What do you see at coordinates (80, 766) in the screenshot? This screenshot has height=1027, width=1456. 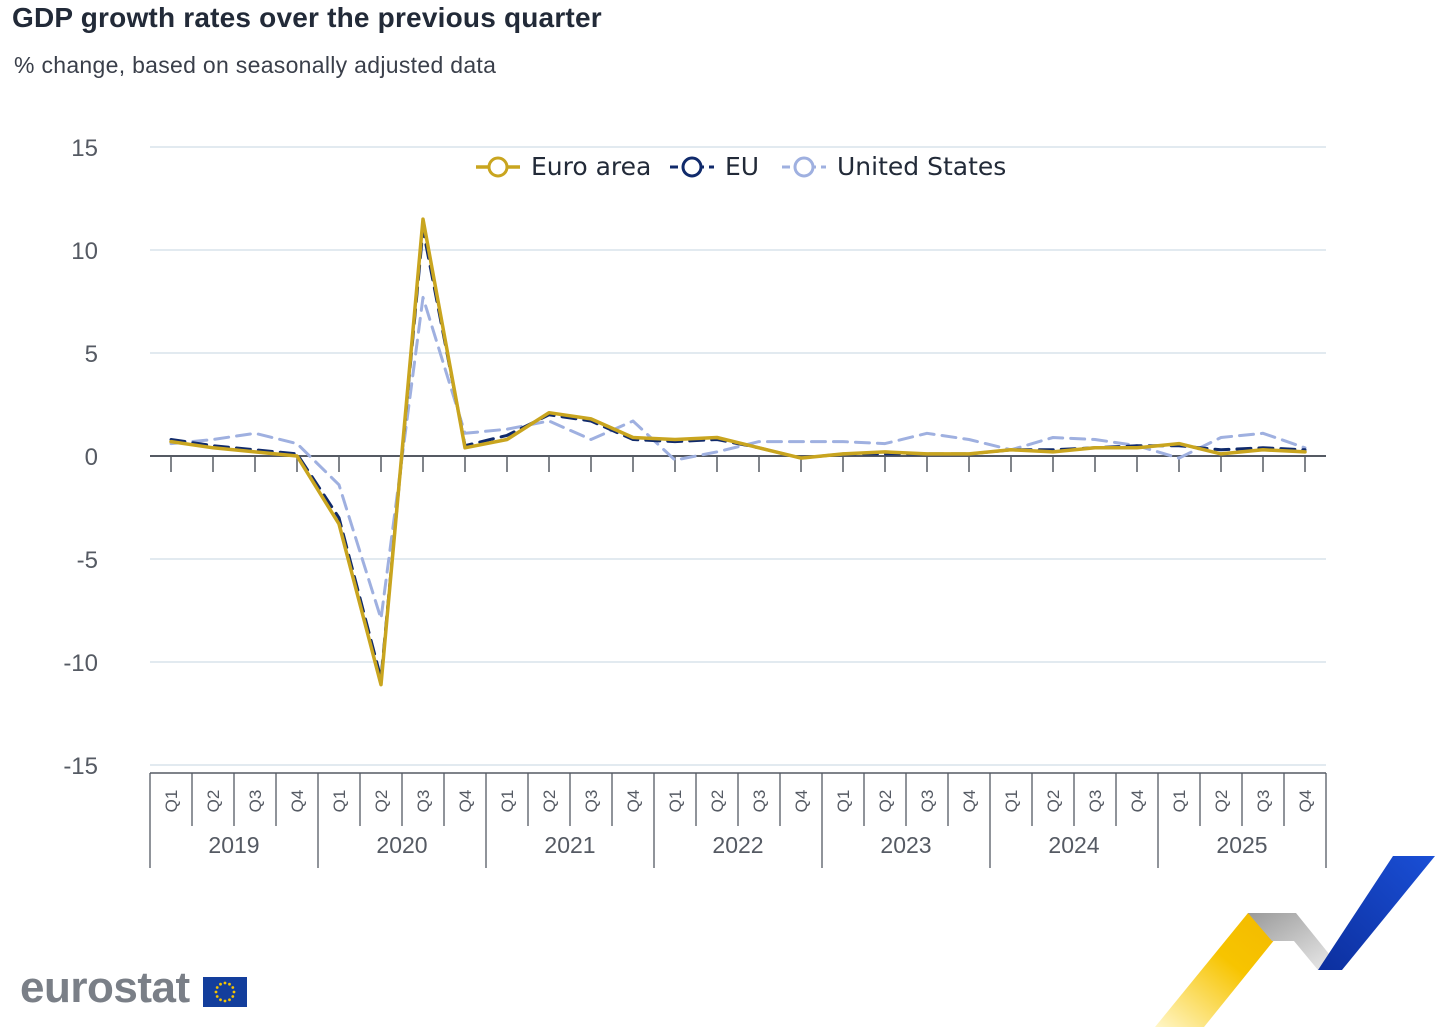 I see `y-tick-label: -15` at bounding box center [80, 766].